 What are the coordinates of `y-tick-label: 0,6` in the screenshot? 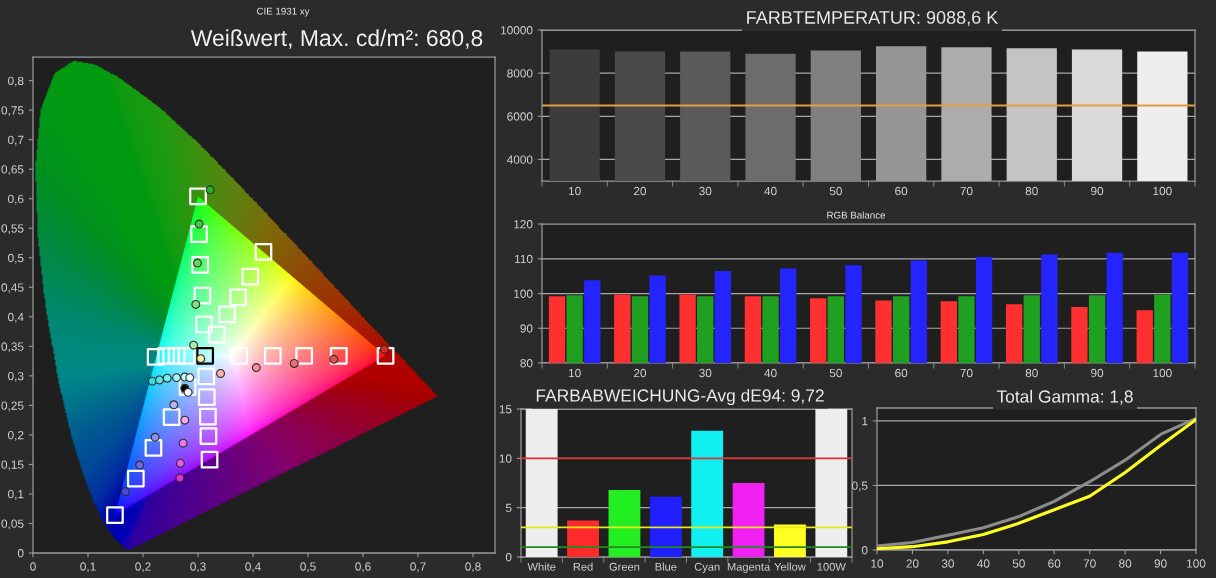 It's located at (16, 199).